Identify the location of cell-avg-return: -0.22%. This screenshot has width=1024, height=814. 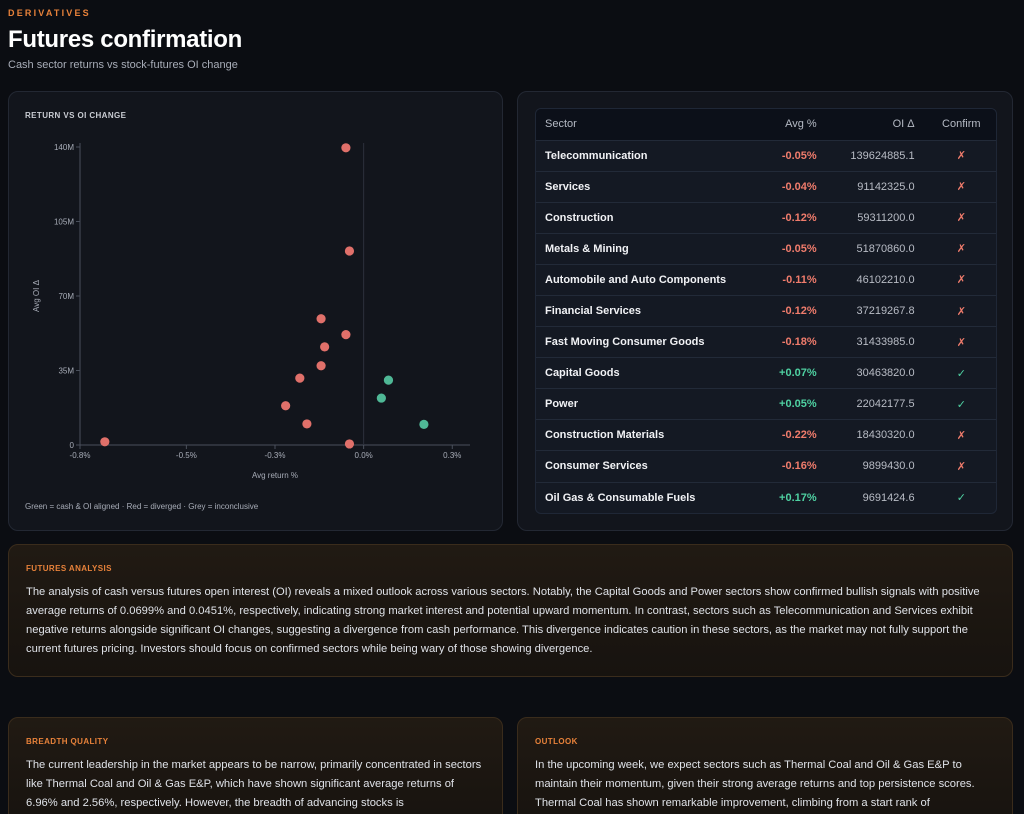
(799, 435).